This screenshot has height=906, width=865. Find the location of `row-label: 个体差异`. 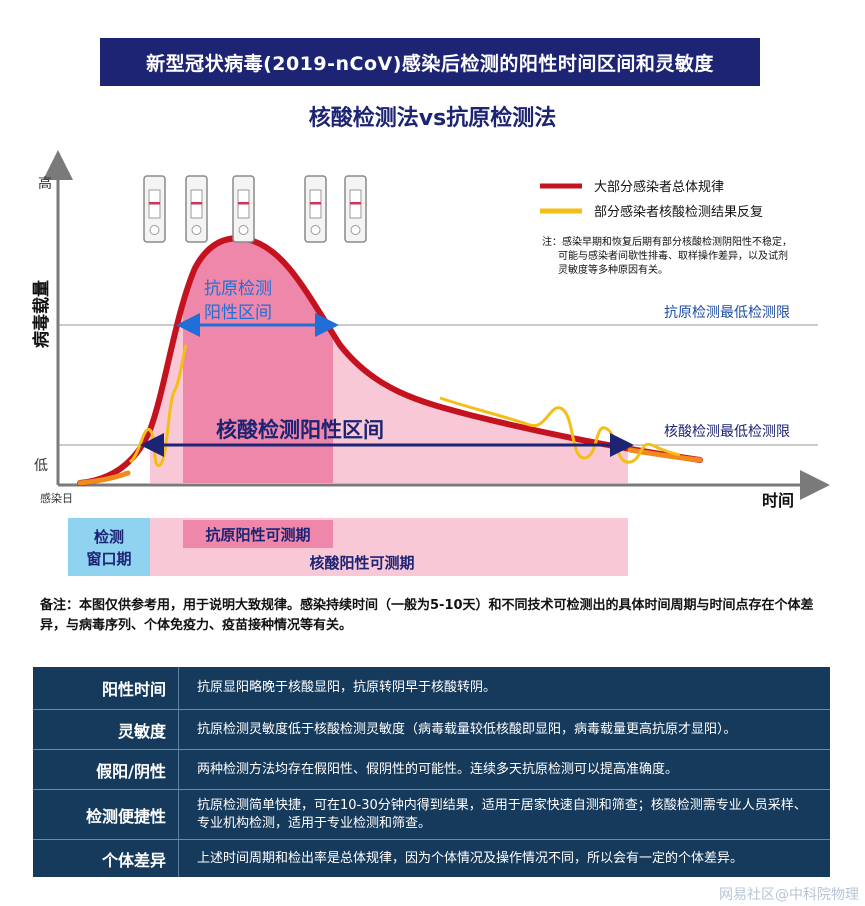

row-label: 个体差异 is located at coordinates (133, 860).